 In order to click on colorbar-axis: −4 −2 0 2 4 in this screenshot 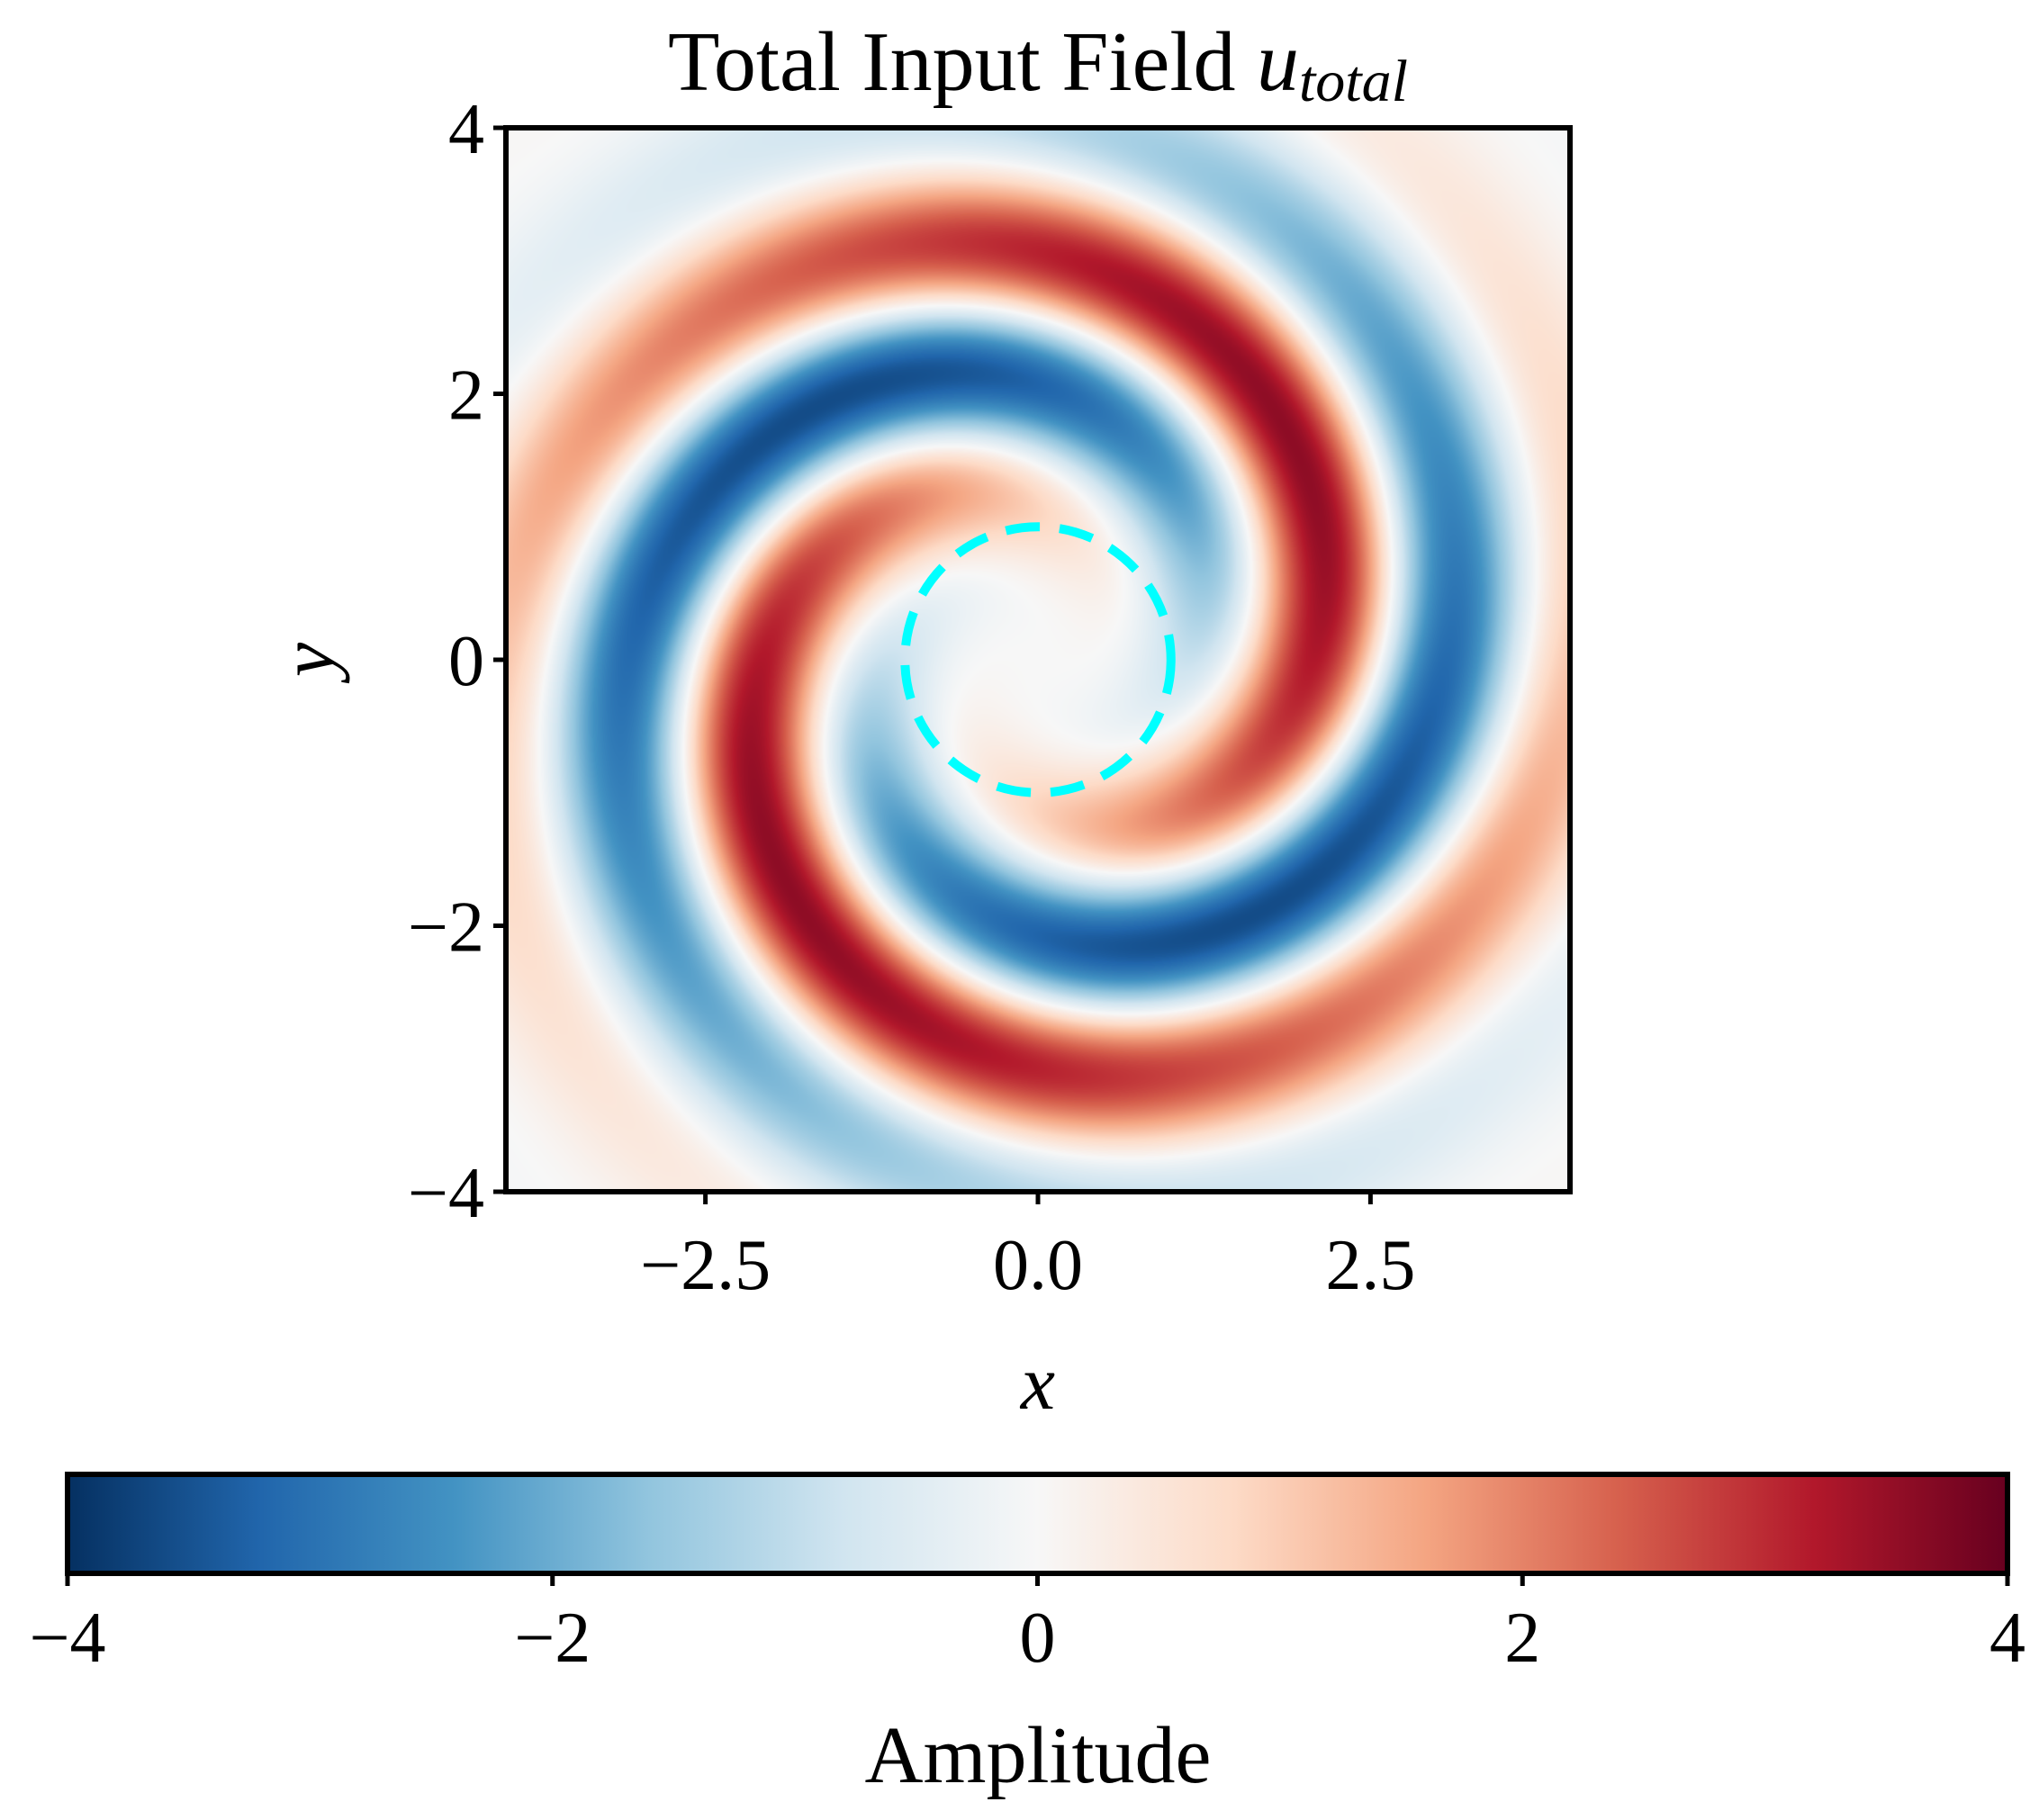, I will do `click(1027, 1625)`.